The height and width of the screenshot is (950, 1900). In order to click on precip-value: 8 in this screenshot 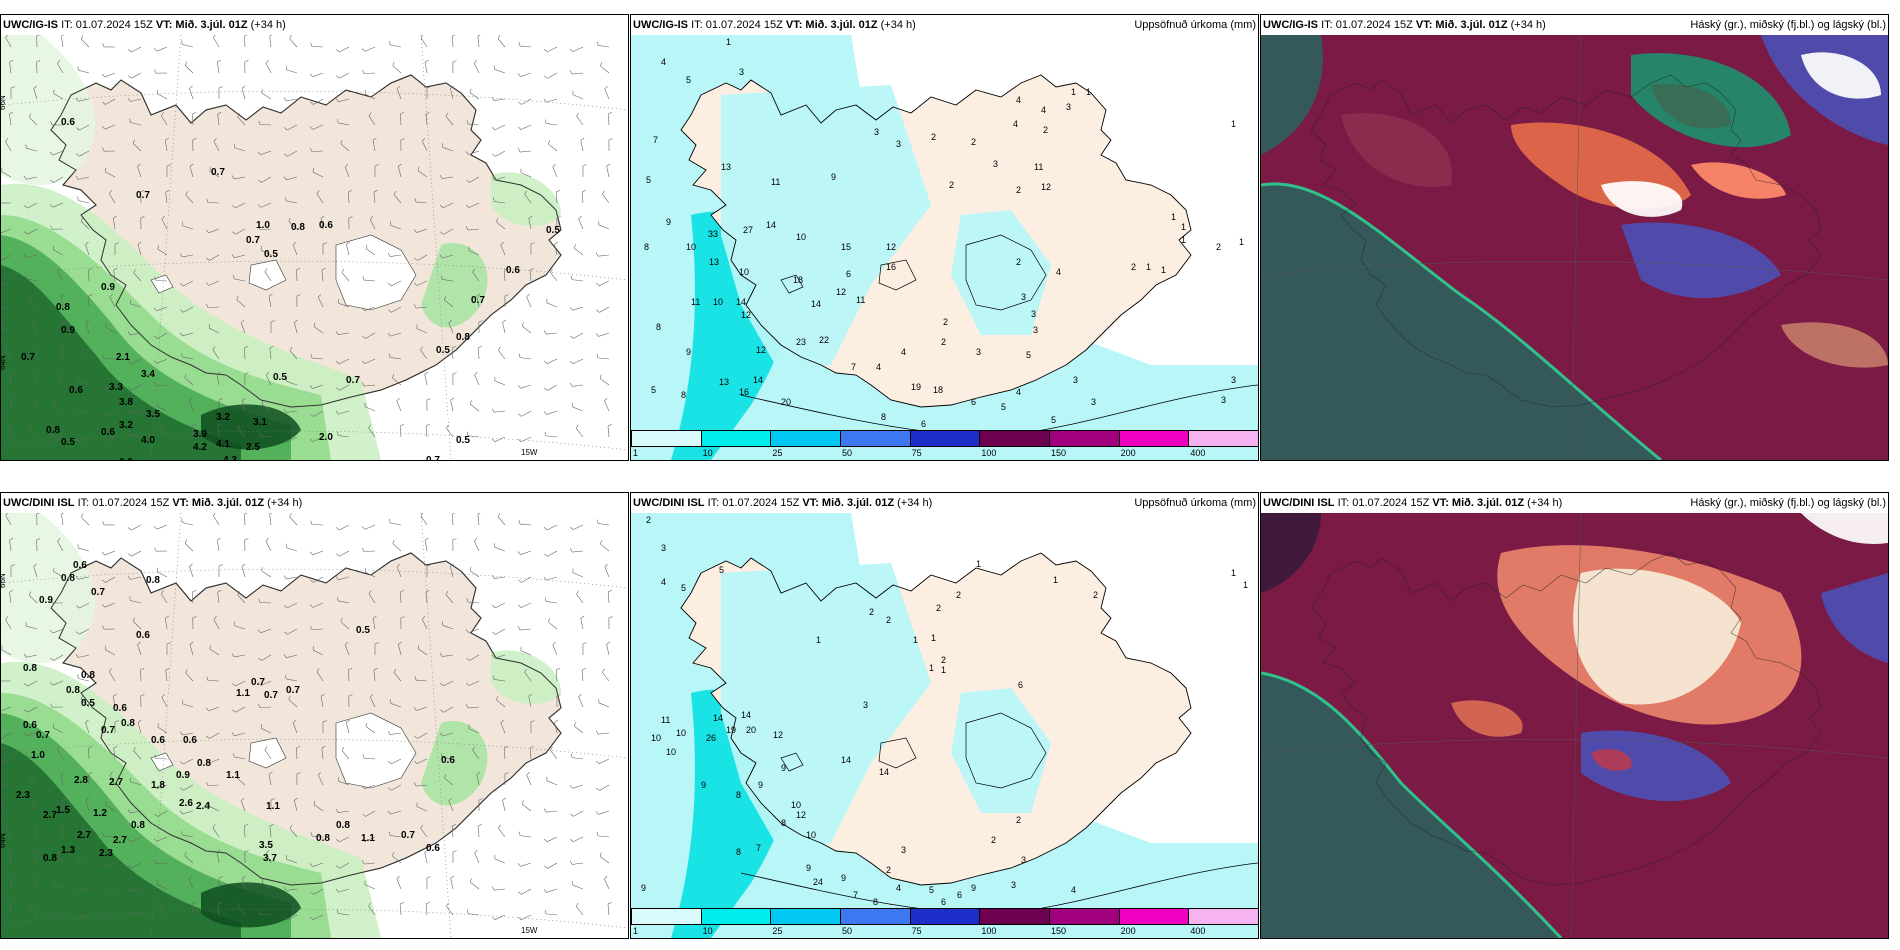, I will do `click(738, 852)`.